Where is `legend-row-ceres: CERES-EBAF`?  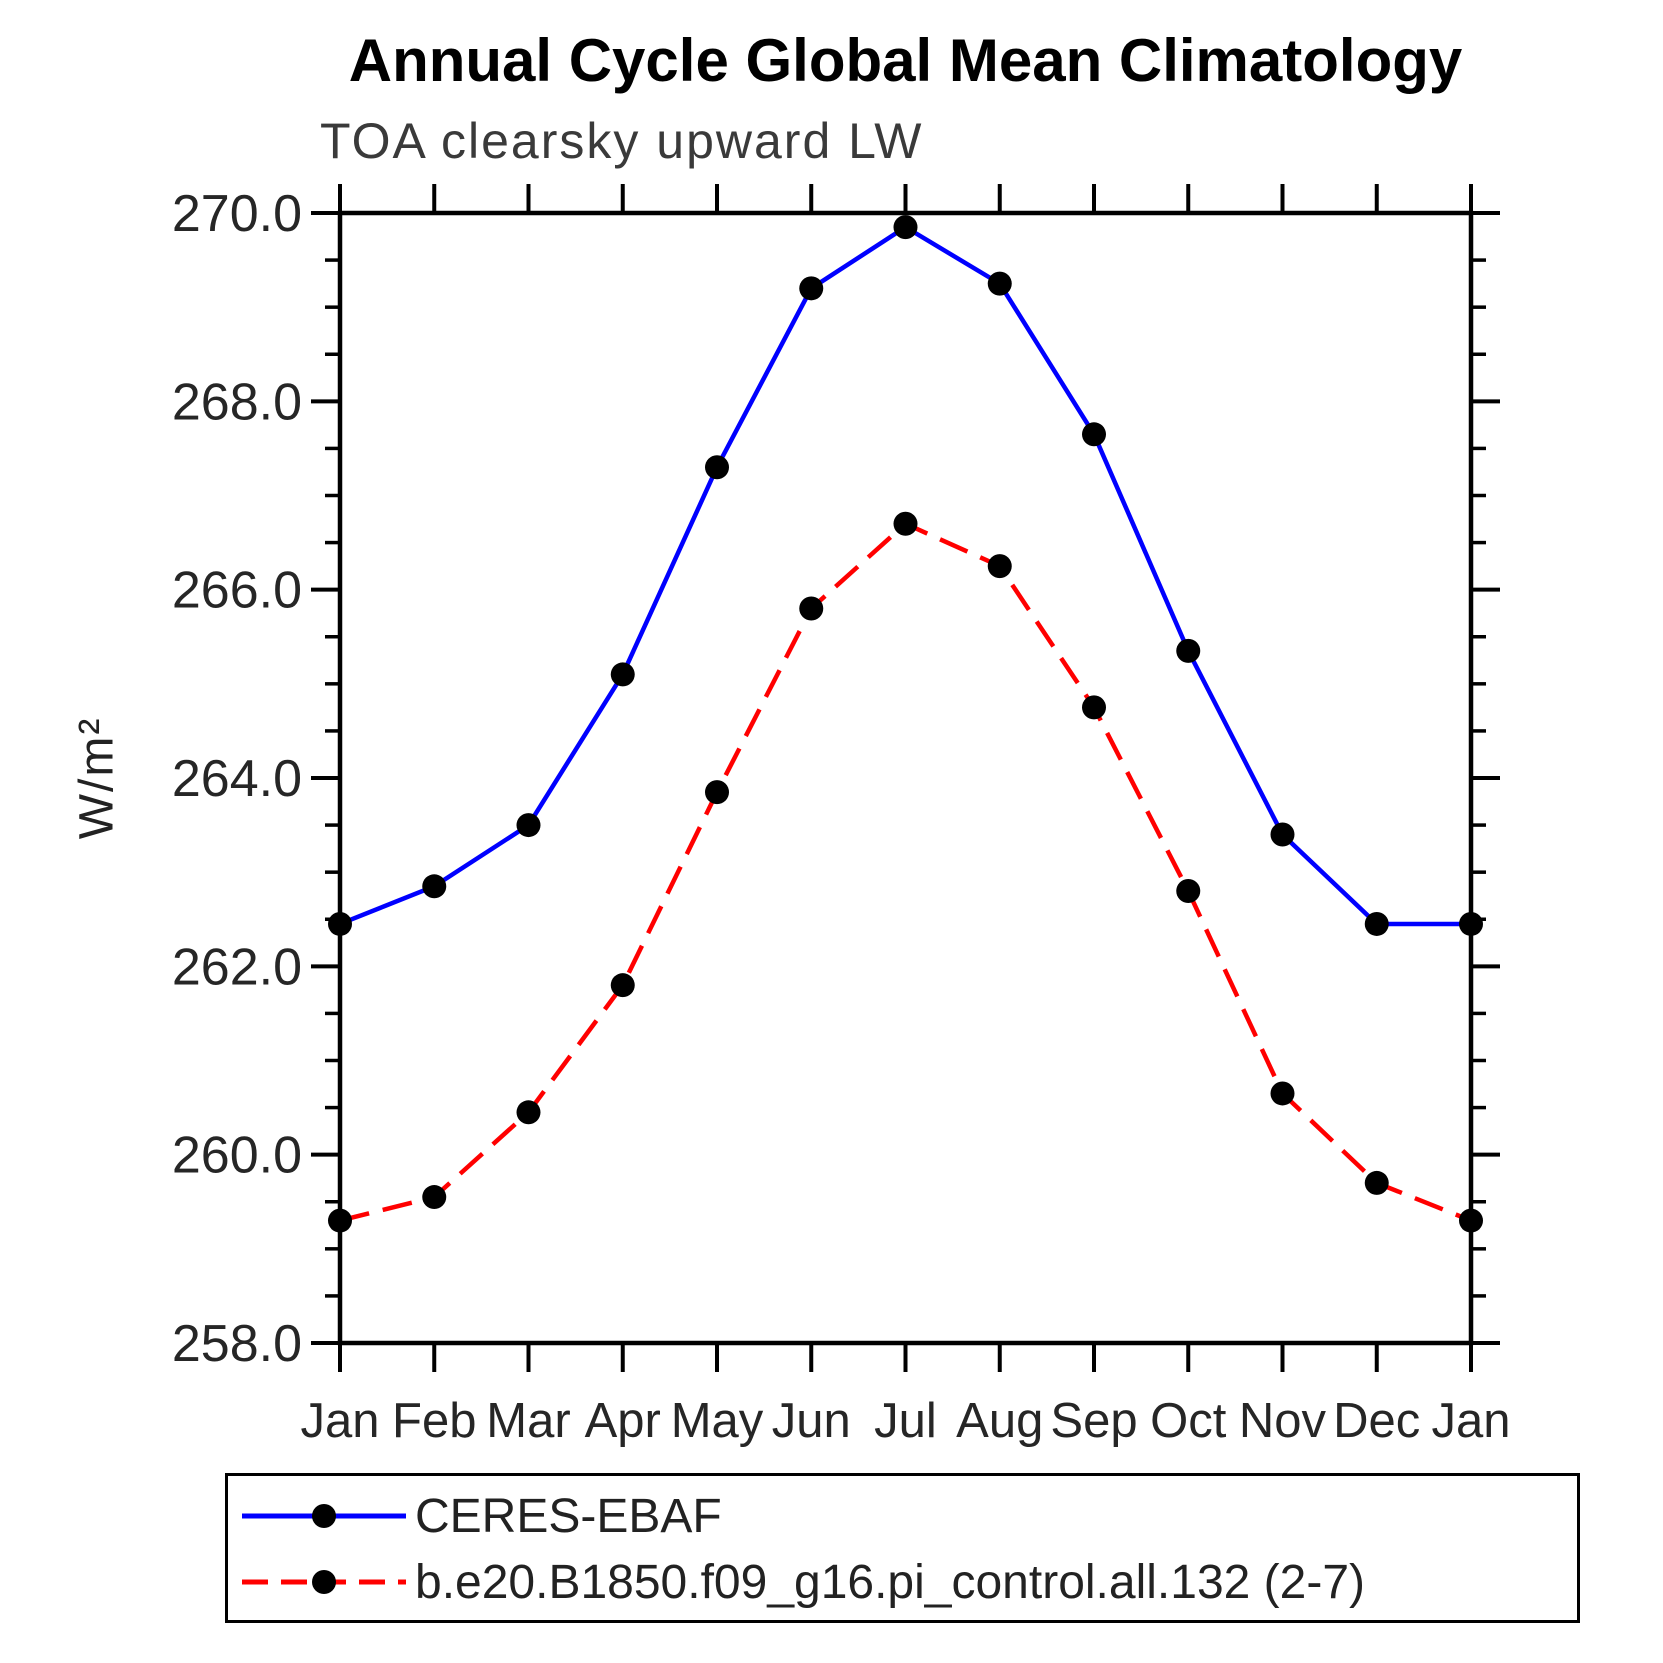 legend-row-ceres: CERES-EBAF is located at coordinates (480, 1516).